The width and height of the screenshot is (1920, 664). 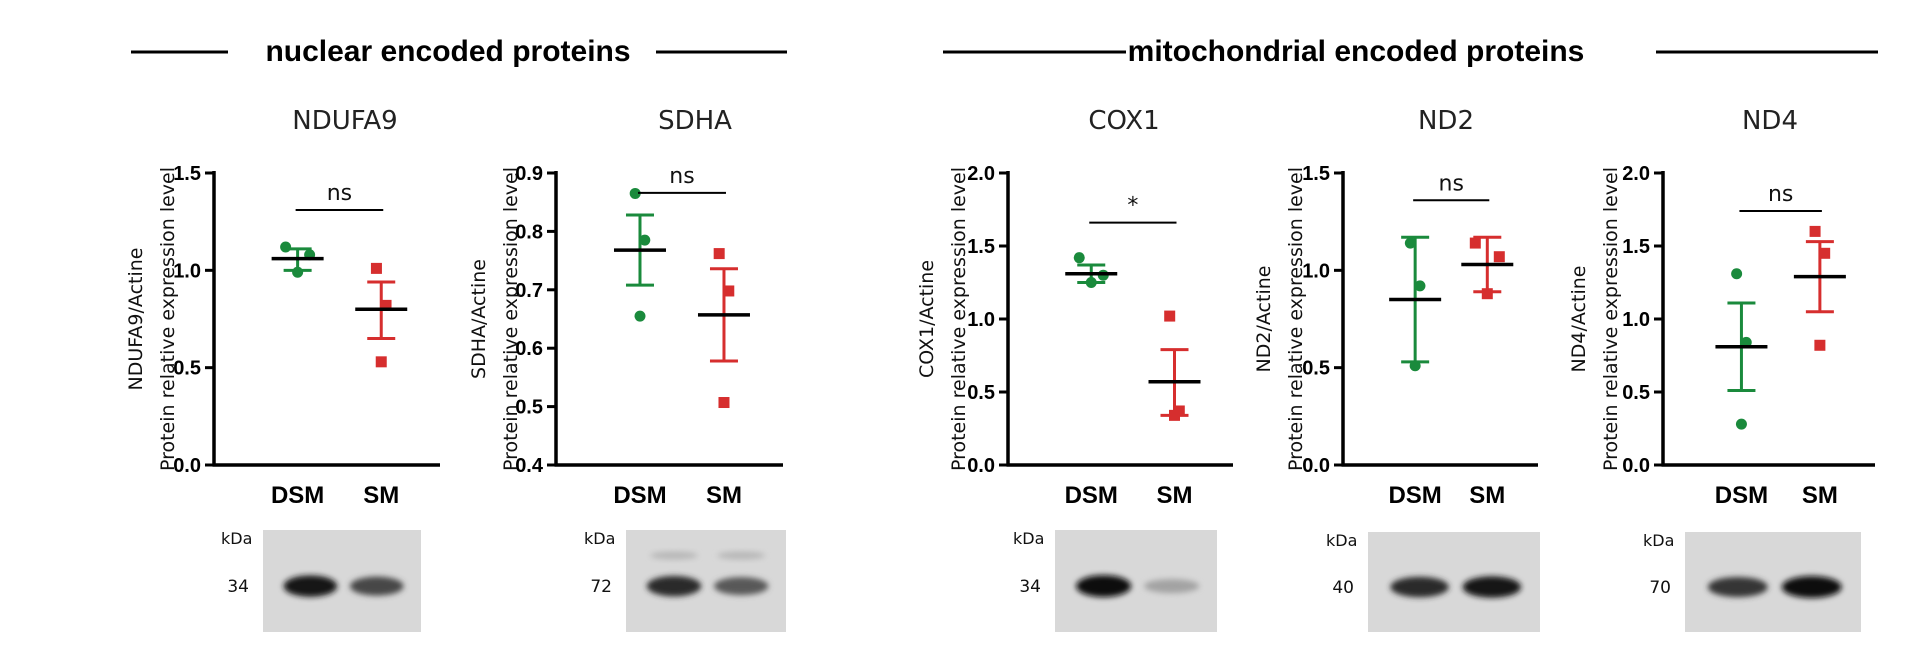 I want to click on y-axis-label-ratio: COX1/Actine, so click(x=927, y=319).